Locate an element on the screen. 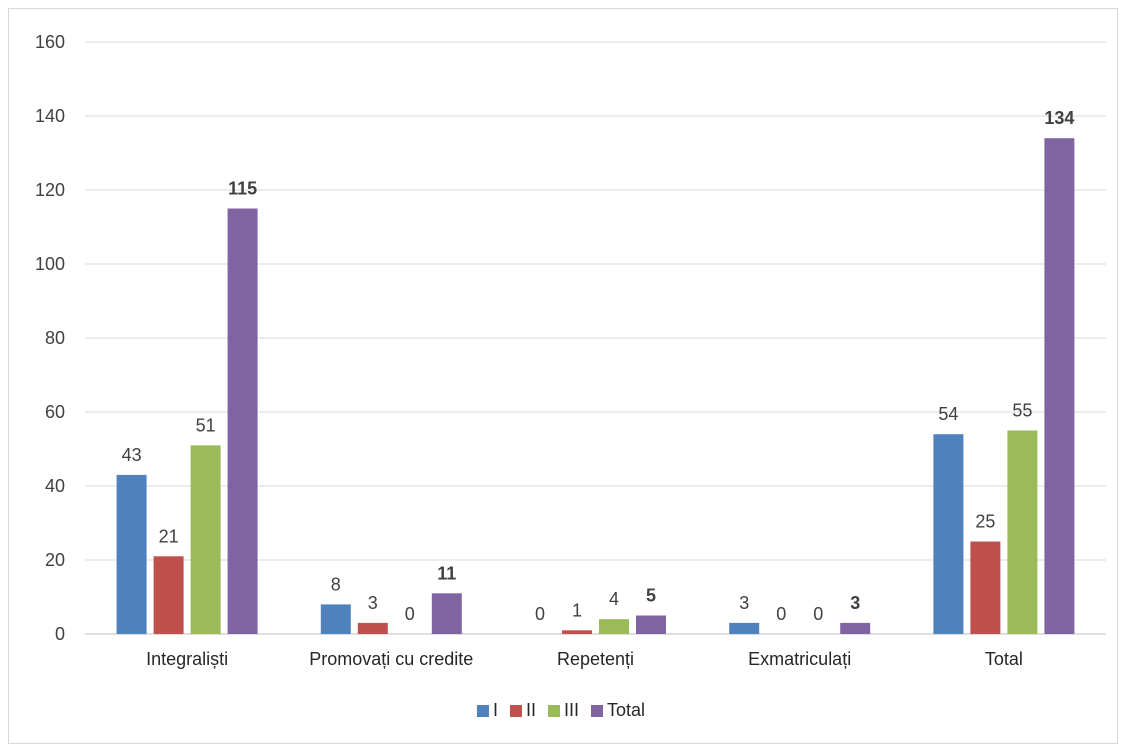  y-tick-label: 140 is located at coordinates (50, 116).